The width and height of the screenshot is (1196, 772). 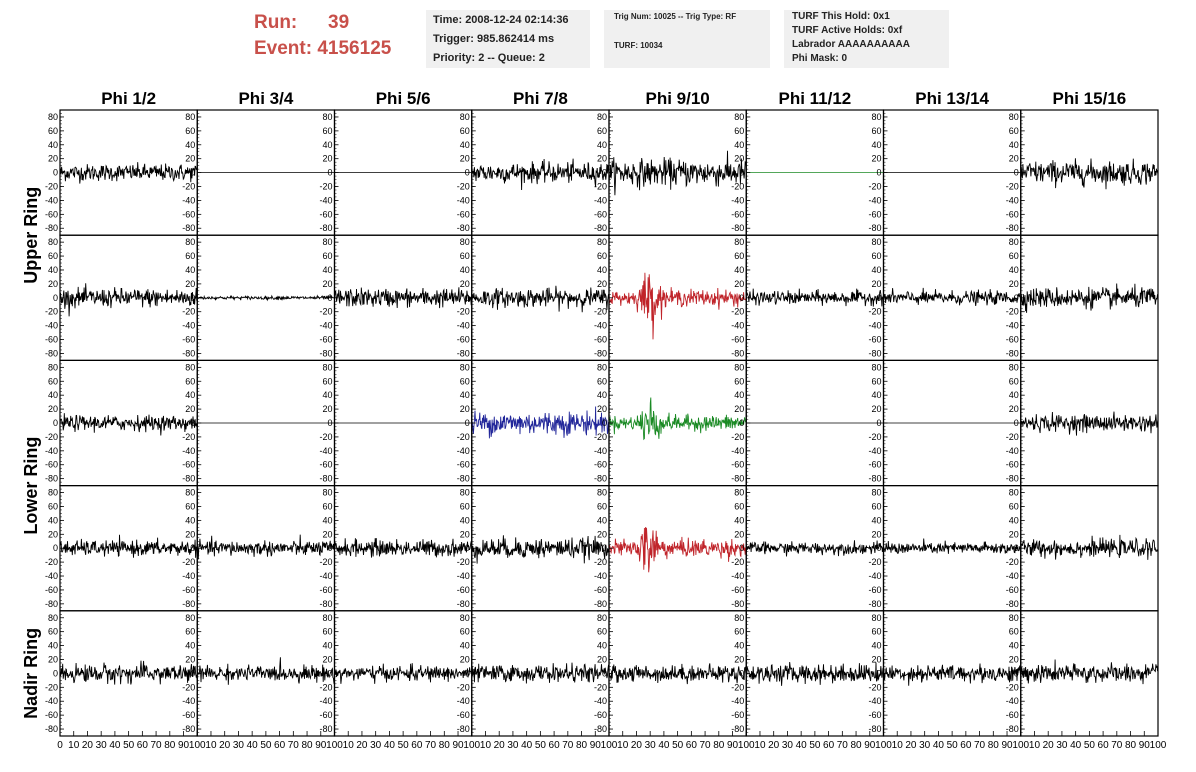 What do you see at coordinates (677, 98) in the screenshot?
I see `column-header: Phi 9/10` at bounding box center [677, 98].